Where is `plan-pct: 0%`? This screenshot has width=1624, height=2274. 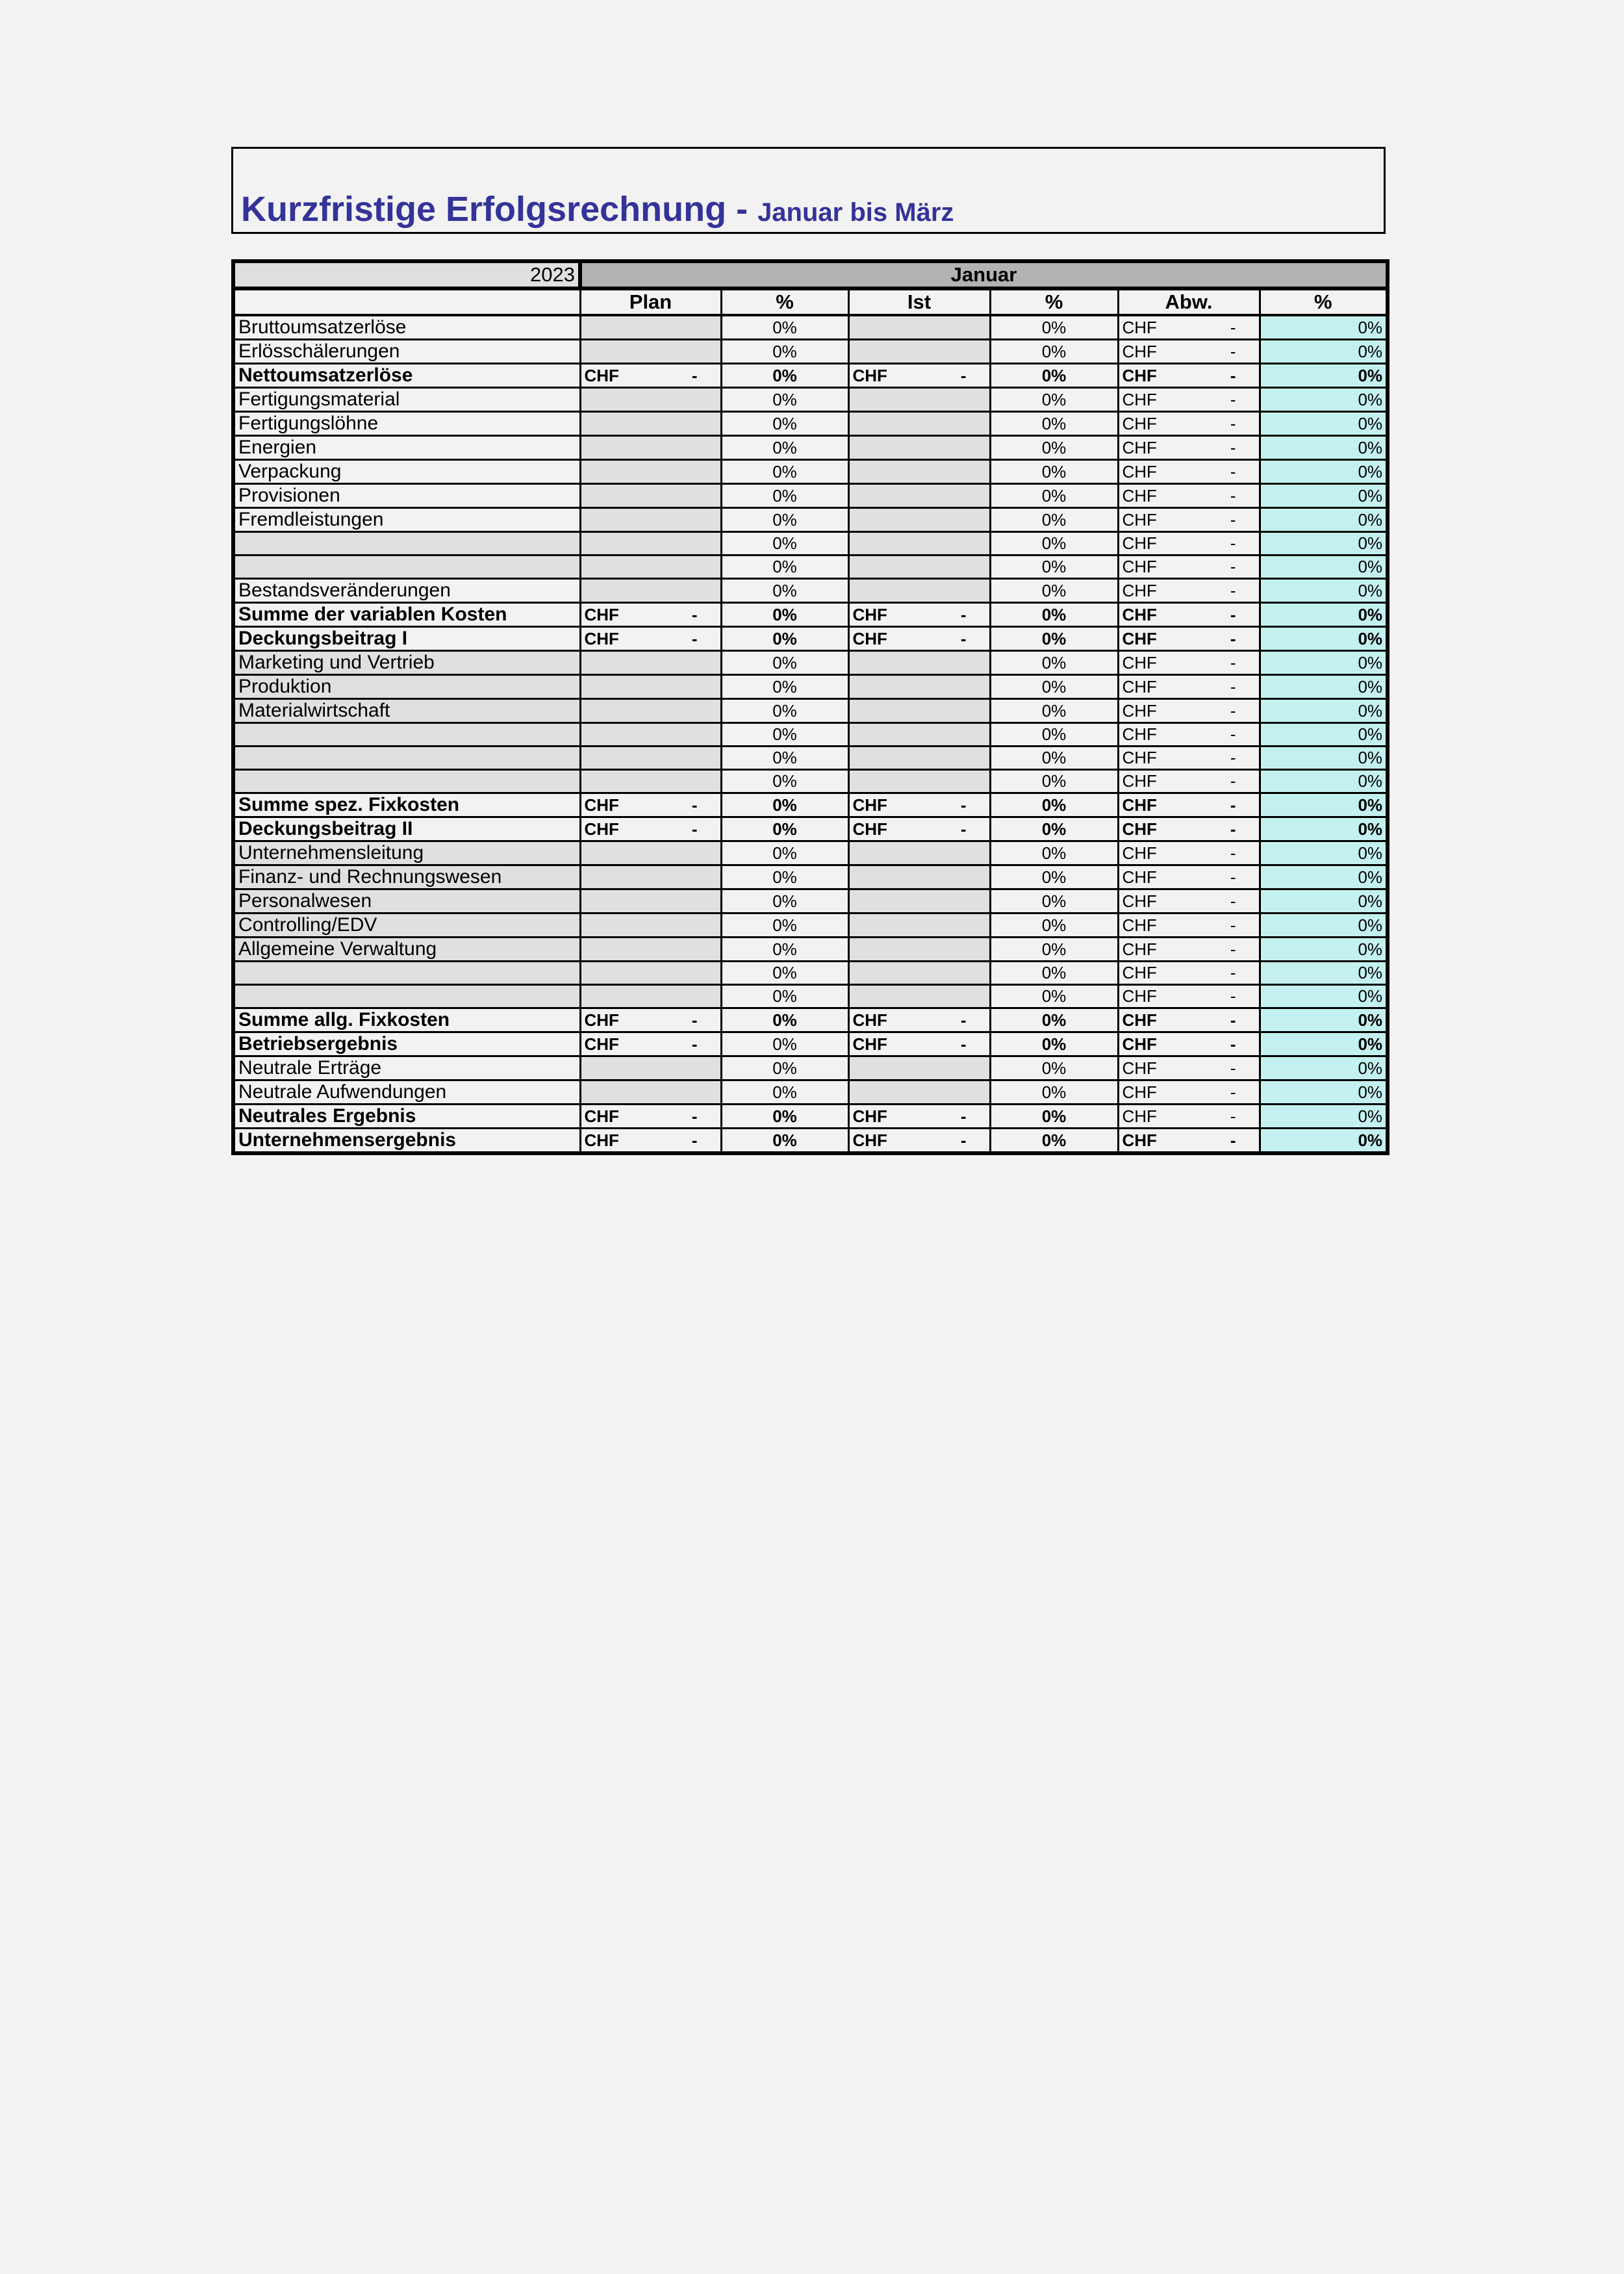 plan-pct: 0% is located at coordinates (785, 734).